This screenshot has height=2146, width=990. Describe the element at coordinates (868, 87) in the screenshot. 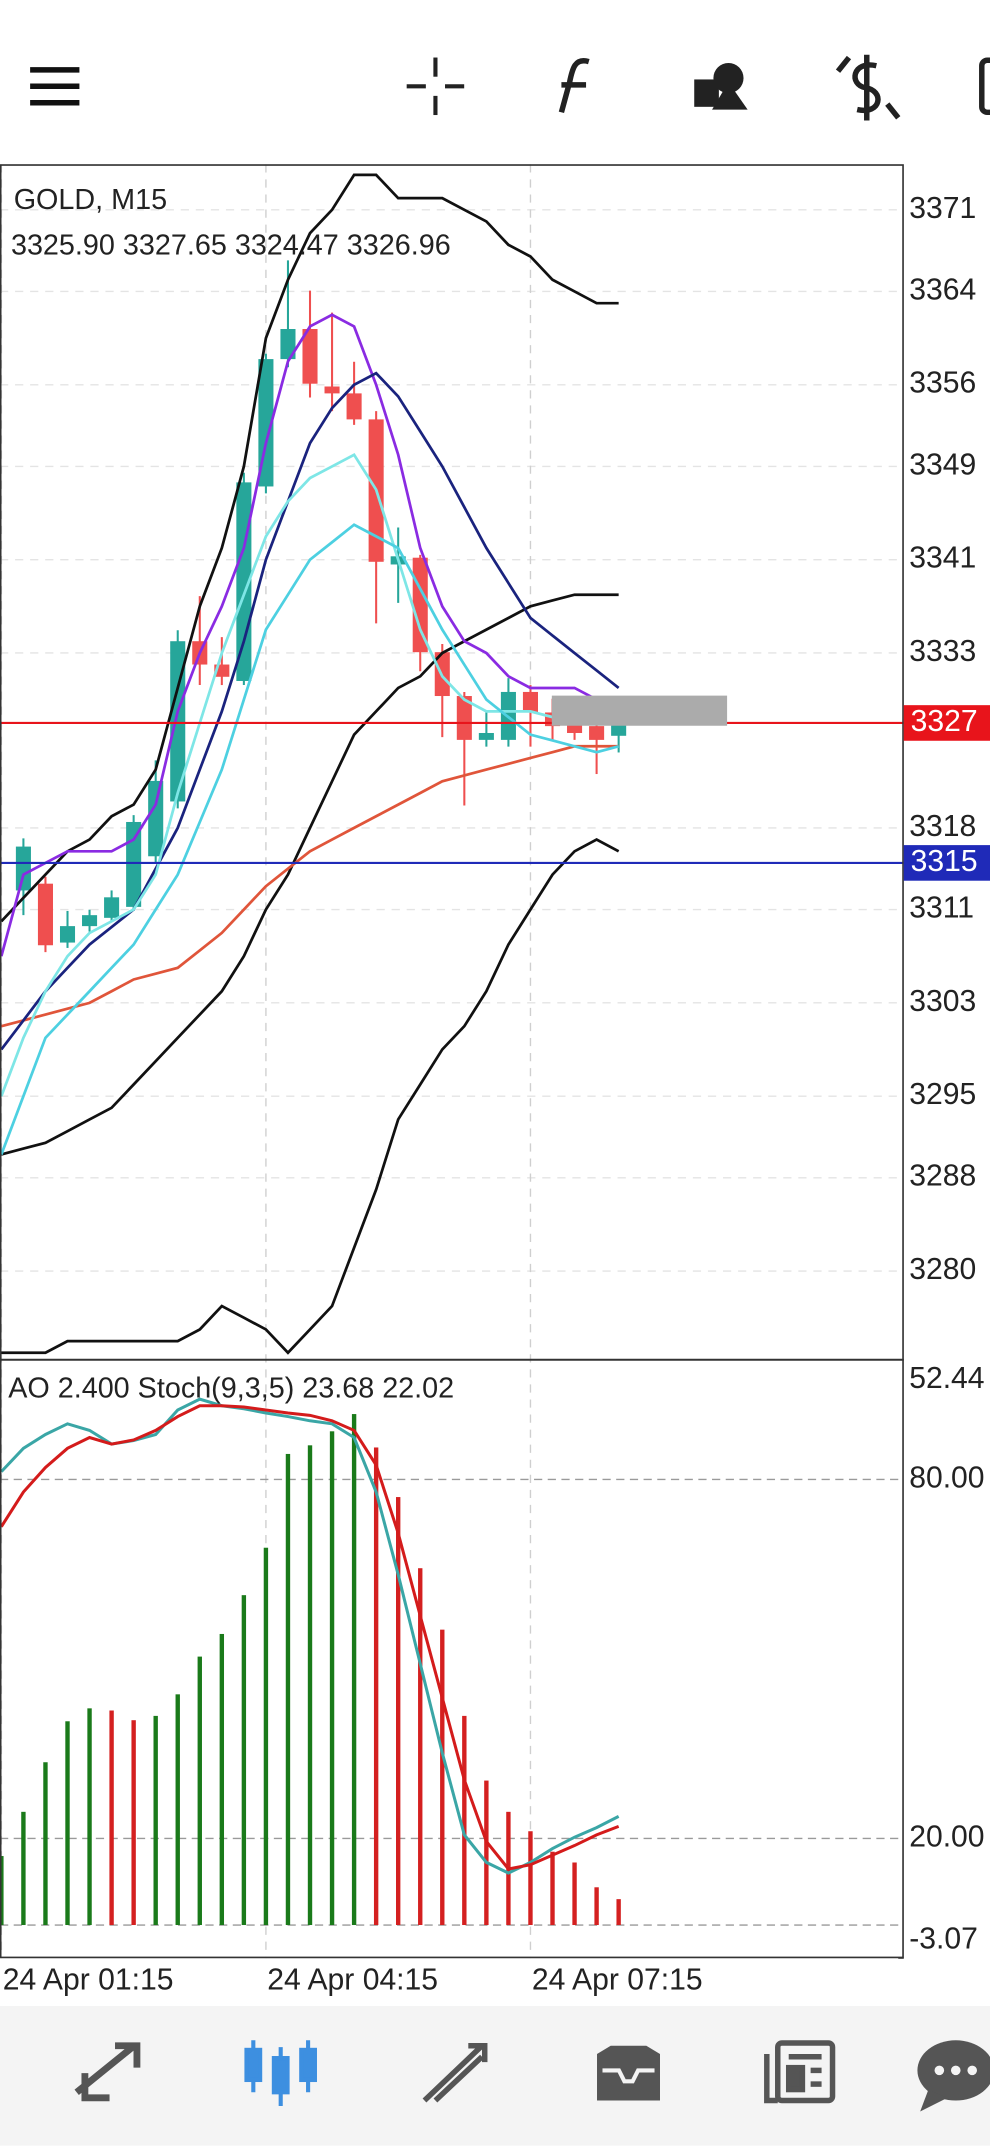

I see `trade-button` at that location.